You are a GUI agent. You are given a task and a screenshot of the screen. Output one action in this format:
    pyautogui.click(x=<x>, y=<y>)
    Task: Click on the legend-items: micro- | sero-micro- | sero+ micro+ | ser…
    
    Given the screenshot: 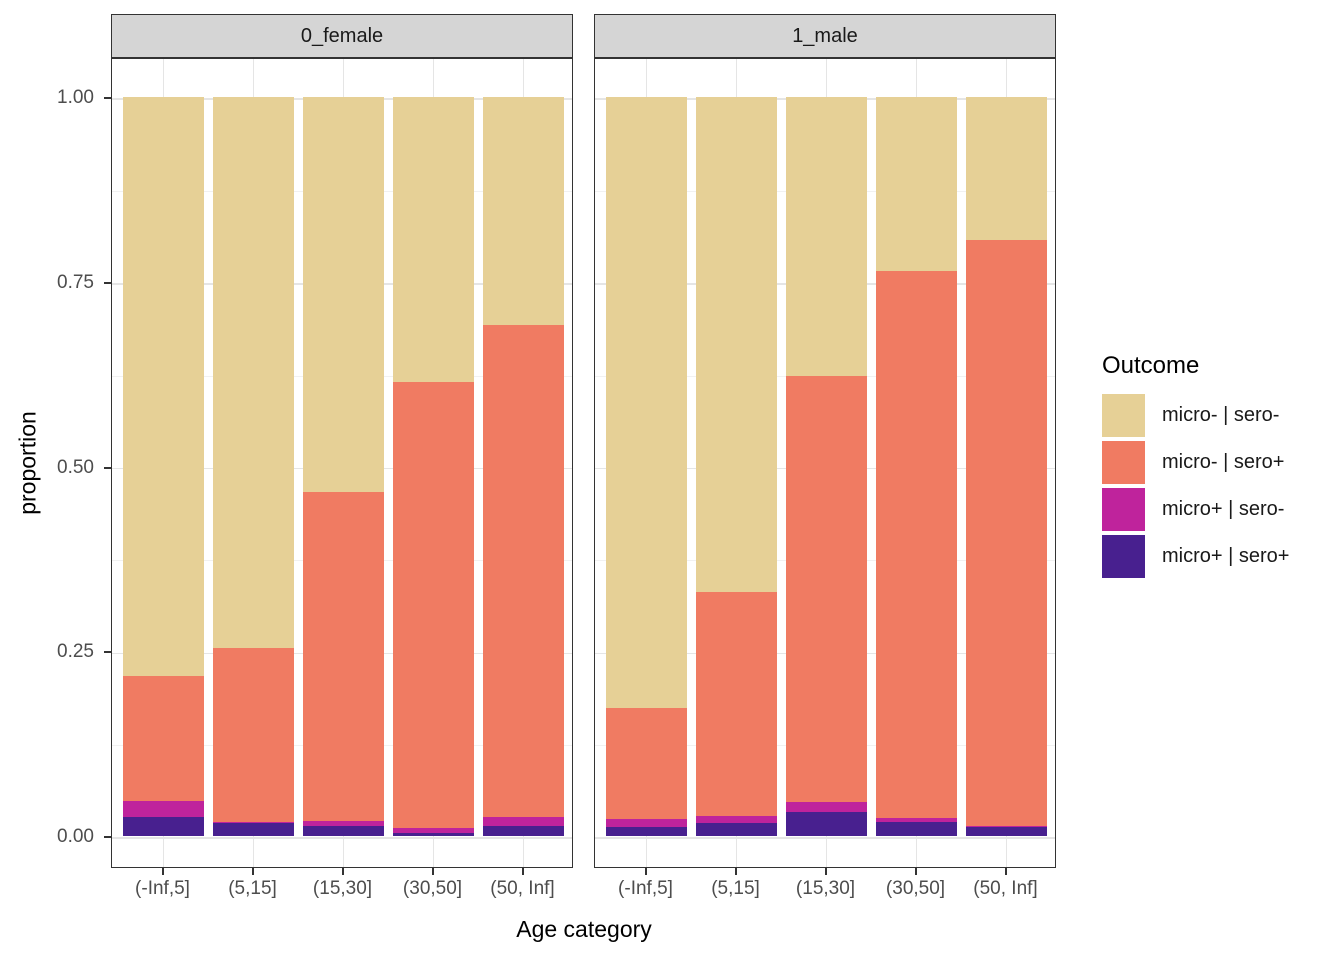 What is the action you would take?
    pyautogui.click(x=1195, y=486)
    